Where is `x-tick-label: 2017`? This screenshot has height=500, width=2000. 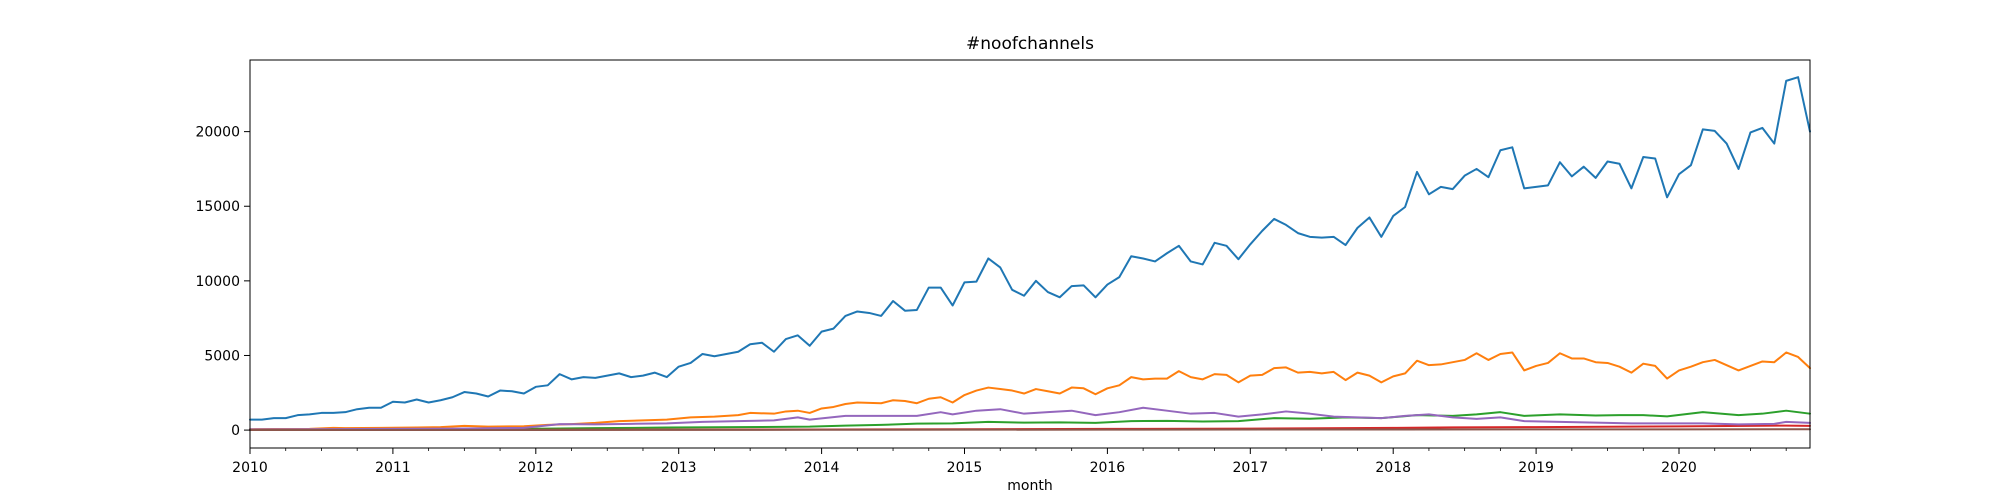
x-tick-label: 2017 is located at coordinates (1250, 468).